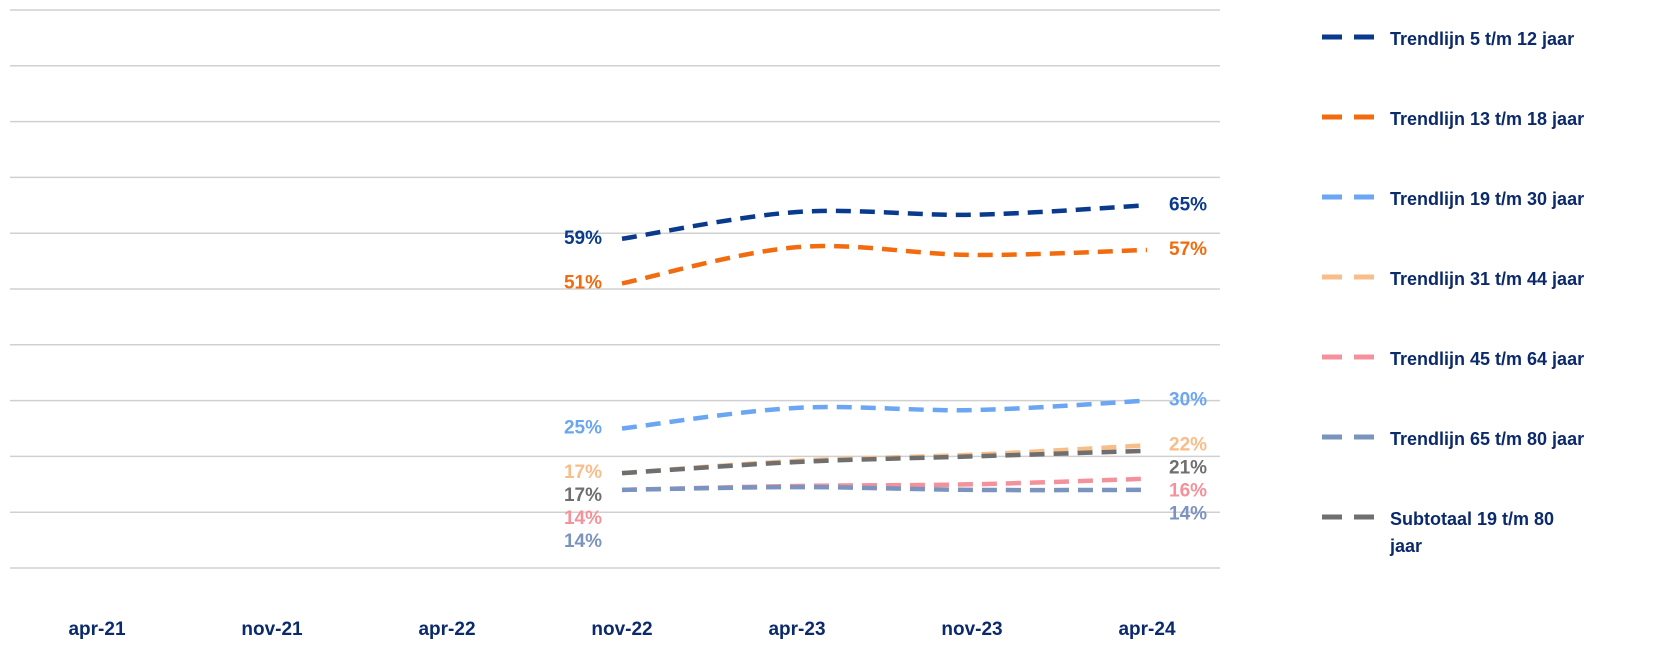 The width and height of the screenshot is (1671, 651). Describe the element at coordinates (796, 629) in the screenshot. I see `x-tick-label: apr-23` at that location.